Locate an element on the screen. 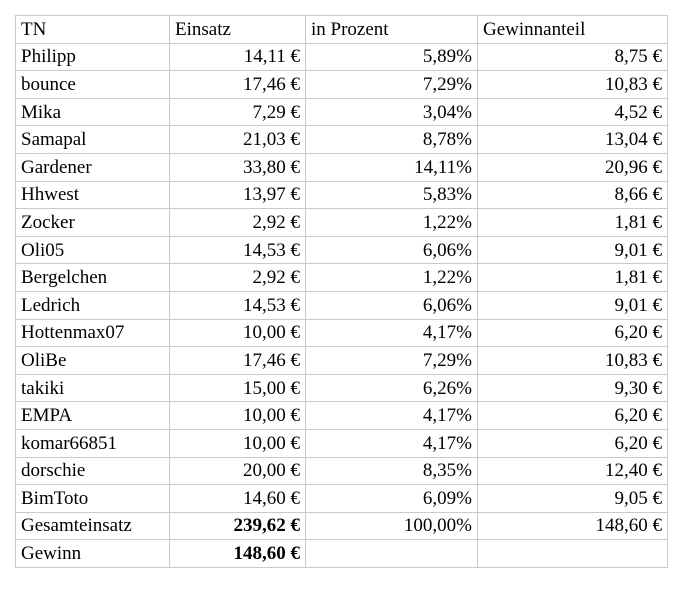 The height and width of the screenshot is (589, 684). table-row: takiki 15,00 €6,26% 9,30 € is located at coordinates (341, 388).